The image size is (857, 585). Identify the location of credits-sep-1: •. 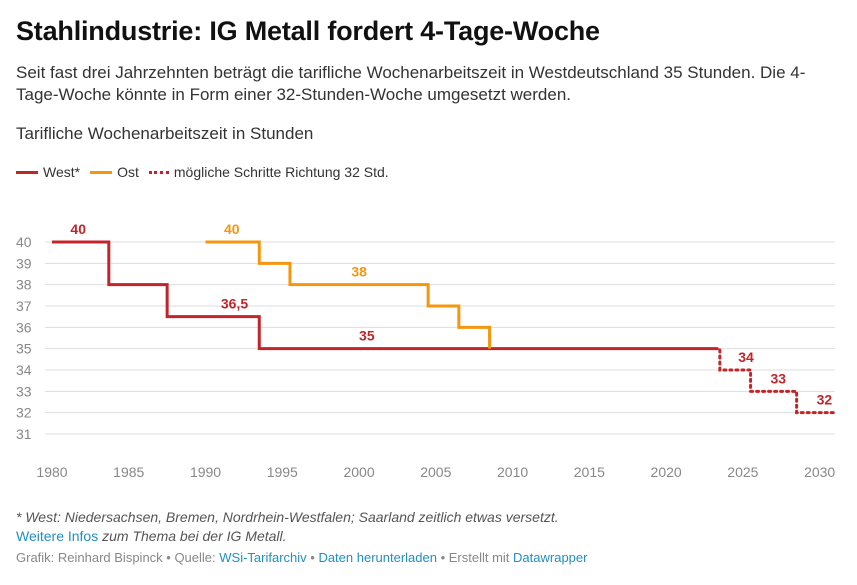
(312, 557).